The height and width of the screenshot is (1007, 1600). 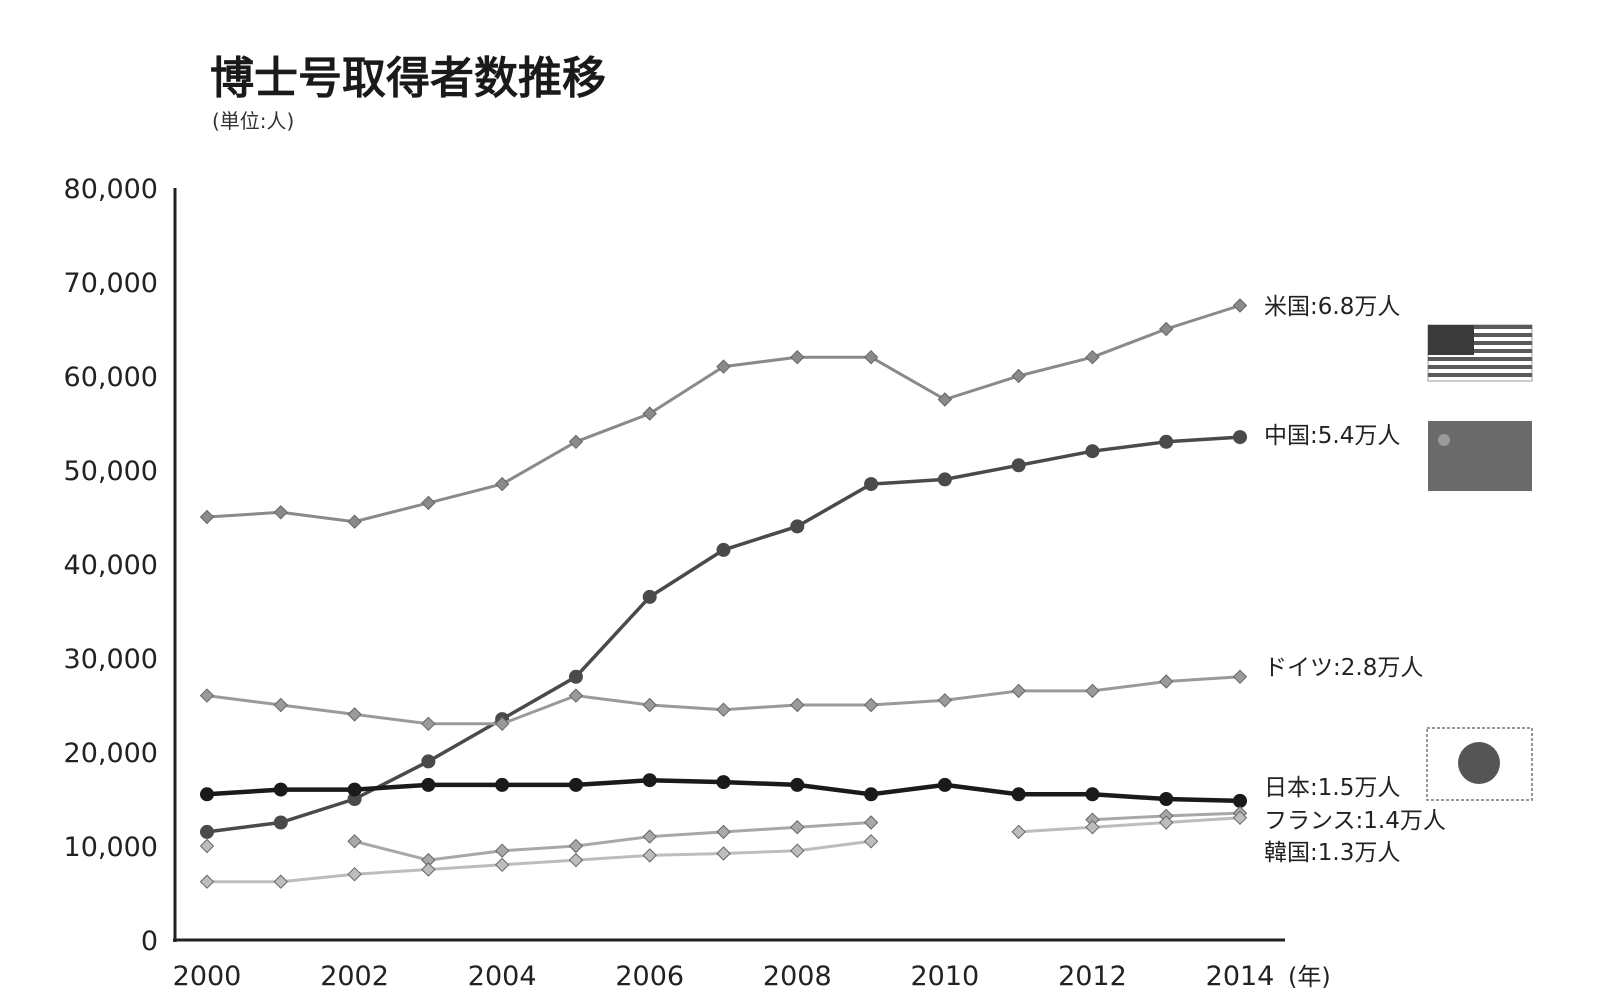 I want to click on chart-title: 博士号取得者数推移, so click(x=408, y=78).